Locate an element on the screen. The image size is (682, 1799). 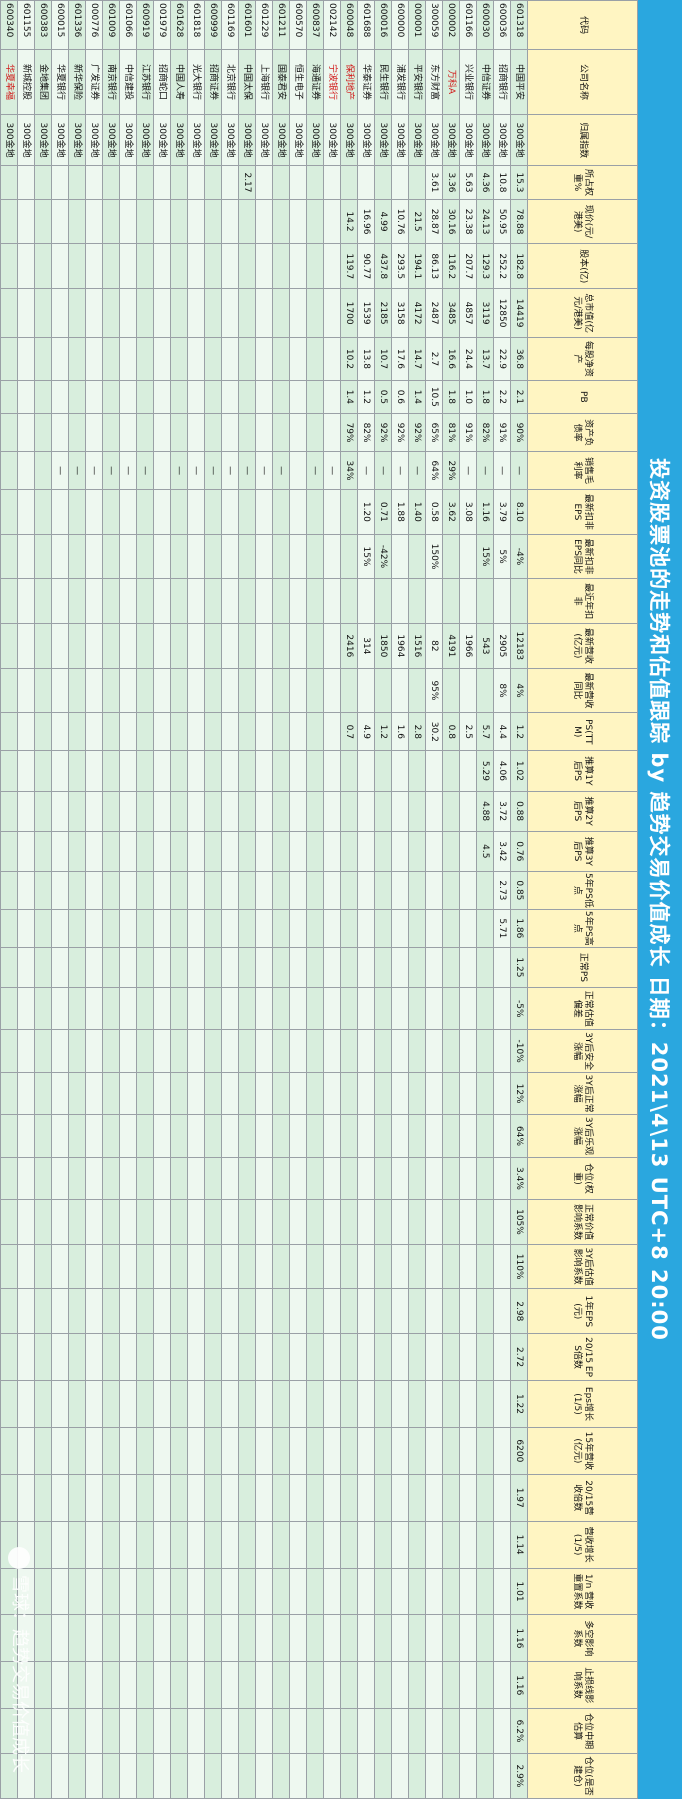
table-row: 002142 宁波银行 300金地 — is located at coordinates (332, 899).